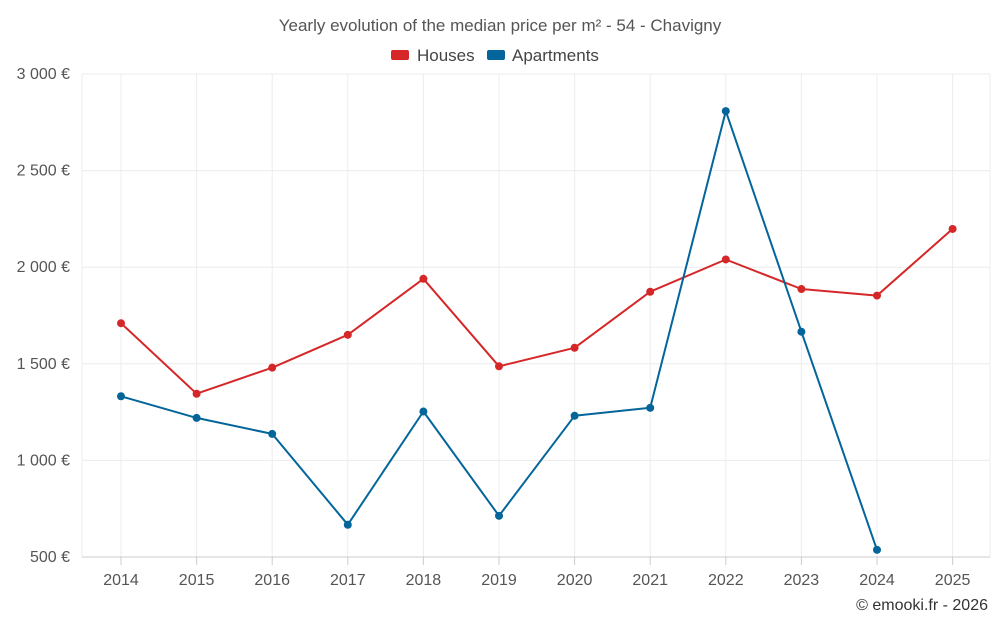 This screenshot has width=1000, height=630. I want to click on data-point-apartments-2018, so click(423, 411).